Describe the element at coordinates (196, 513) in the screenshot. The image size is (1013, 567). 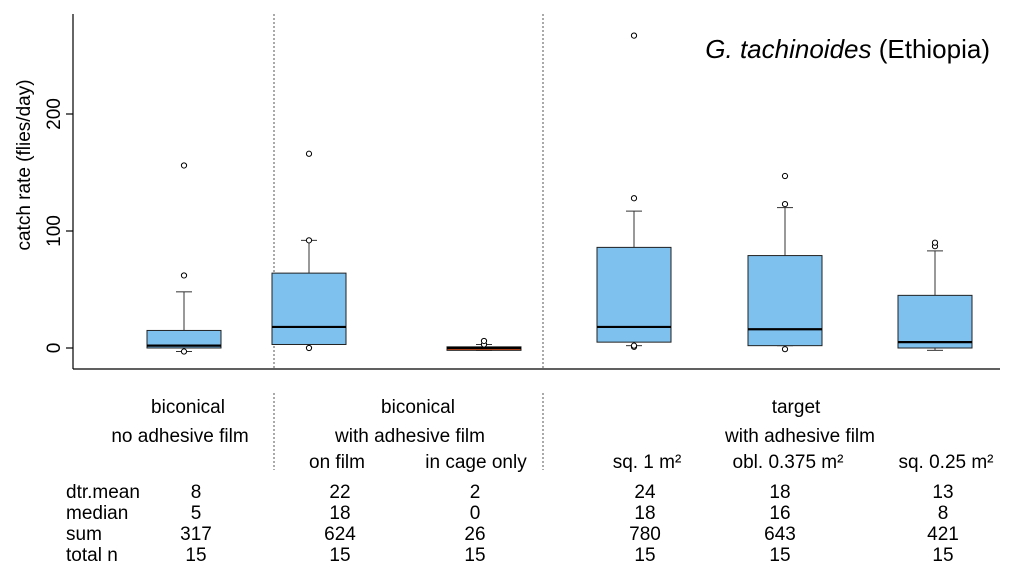
I see `stats-cell: 5` at that location.